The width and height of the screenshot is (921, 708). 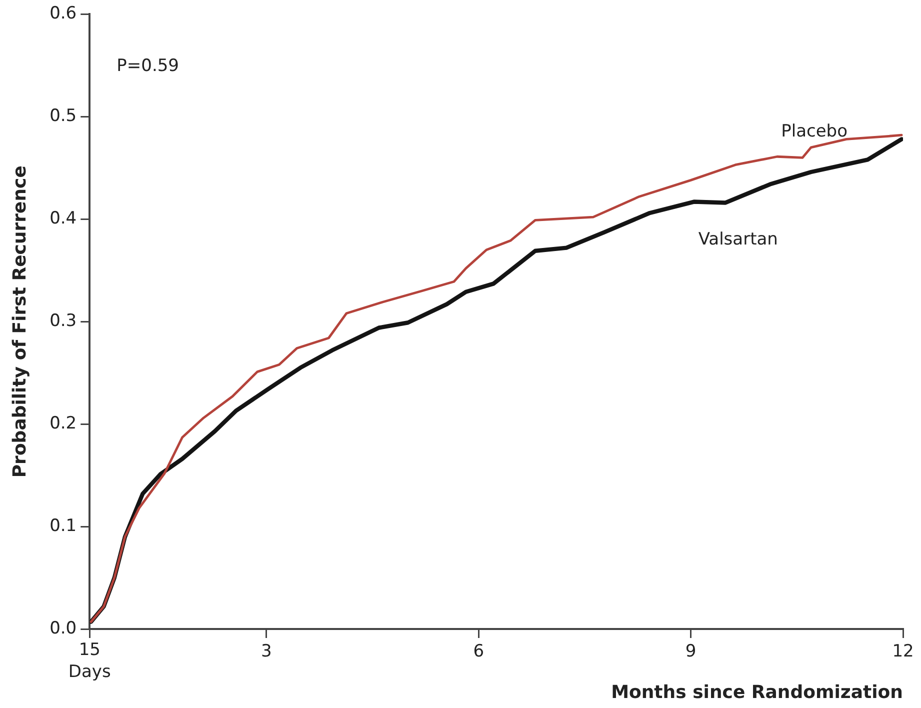 I want to click on y-axis-title: Probability of First Recurrence, so click(x=19, y=322).